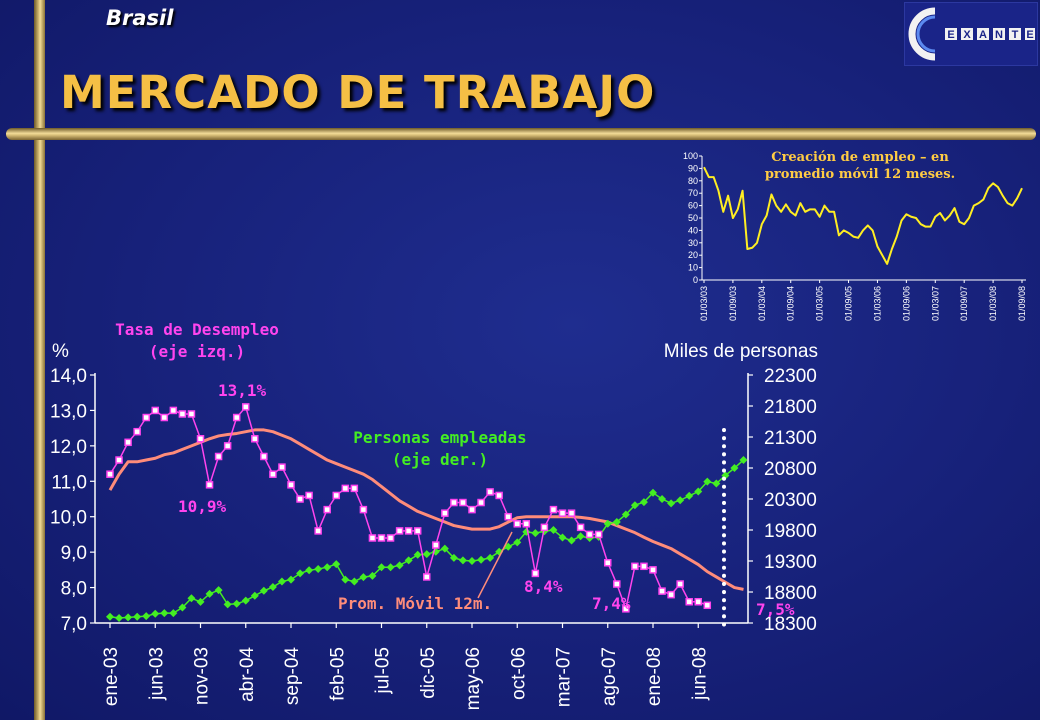 The image size is (1040, 720). Describe the element at coordinates (439, 448) in the screenshot. I see `employed-series-label: Personas empleadas (eje der.)` at that location.